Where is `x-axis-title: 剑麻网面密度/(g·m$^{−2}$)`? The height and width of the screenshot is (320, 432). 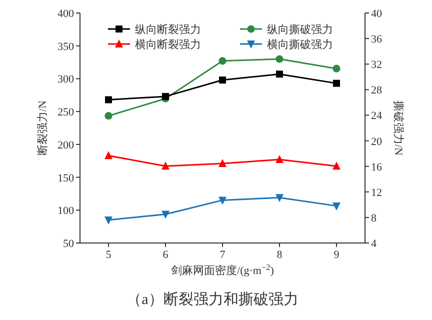
x-axis-title: 剑麻网面密度/(g·m$^{−2}$) is located at coordinates (222, 269).